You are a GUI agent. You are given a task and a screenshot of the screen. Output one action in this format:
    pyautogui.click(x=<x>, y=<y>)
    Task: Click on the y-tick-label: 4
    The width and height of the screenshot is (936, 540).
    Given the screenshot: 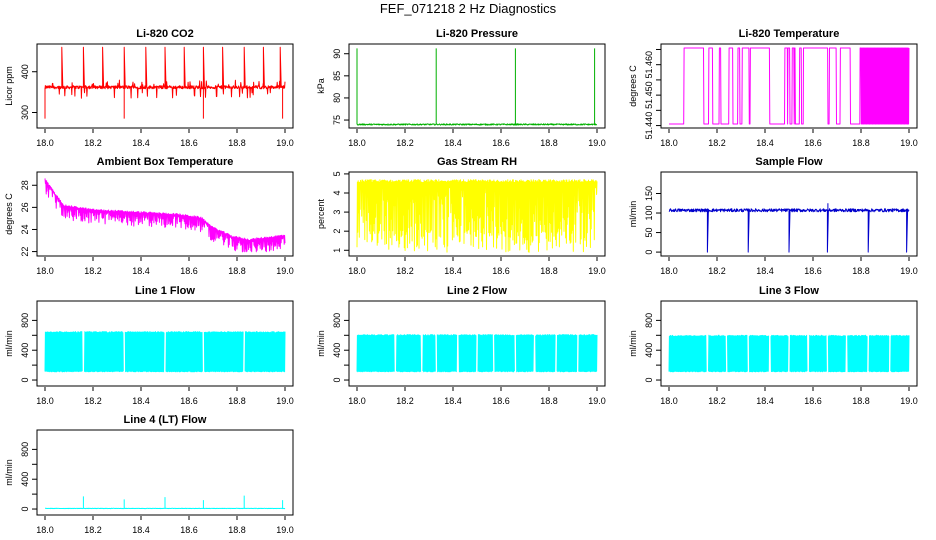 What is the action you would take?
    pyautogui.click(x=337, y=192)
    